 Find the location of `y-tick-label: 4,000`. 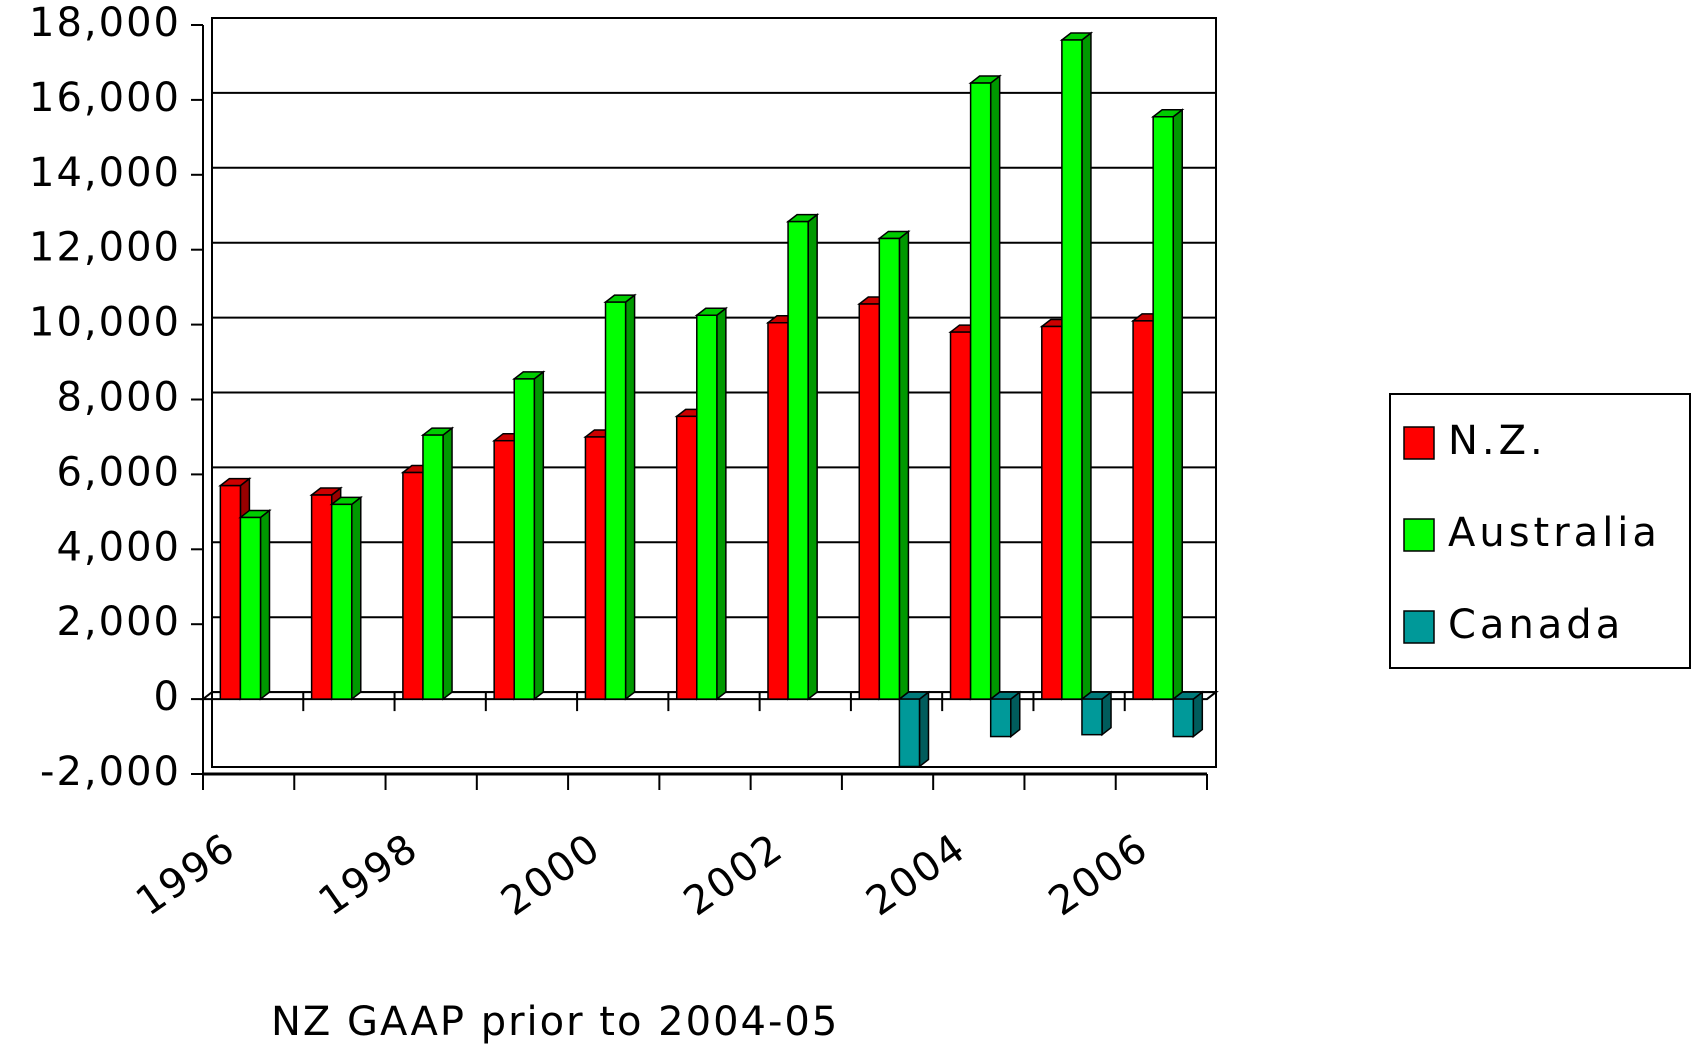

y-tick-label: 4,000 is located at coordinates (118, 547).